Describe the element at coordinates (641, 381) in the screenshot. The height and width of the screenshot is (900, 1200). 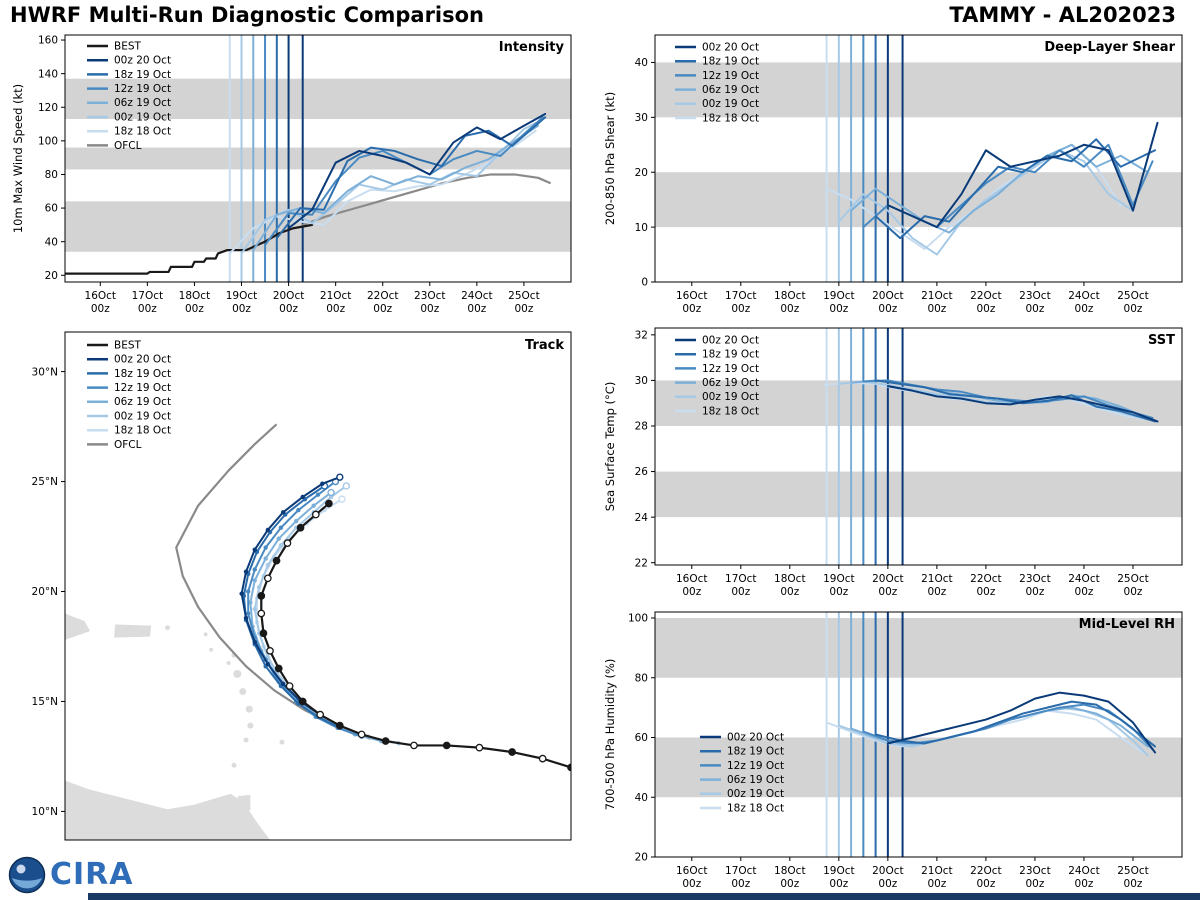
I see `y-tick-label: 30` at that location.